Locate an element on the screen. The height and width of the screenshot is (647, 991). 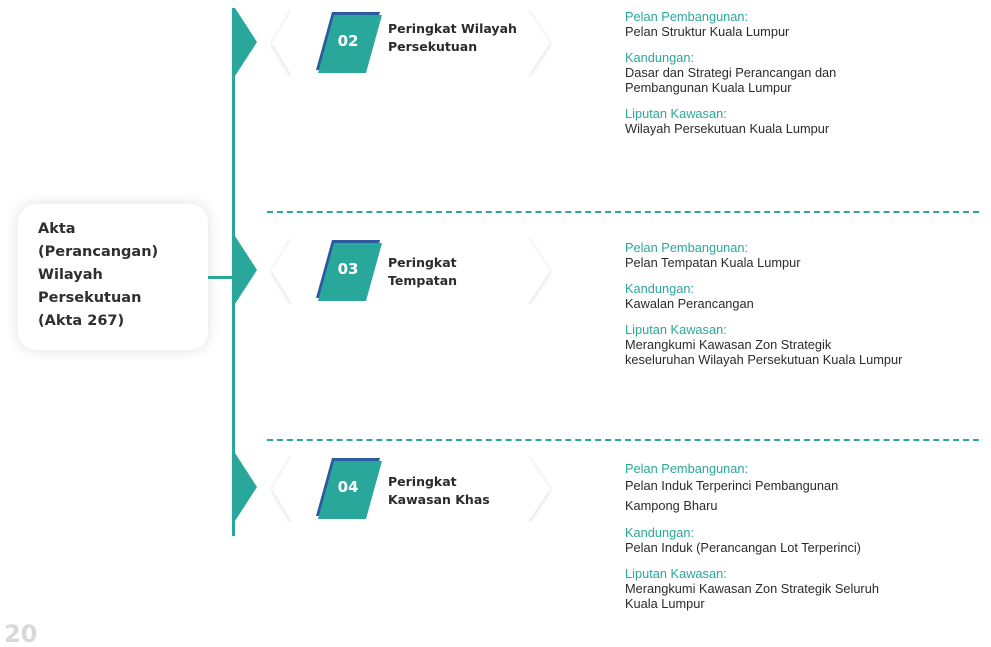
level-title-line: Peringkat Wilayah is located at coordinates (452, 28).